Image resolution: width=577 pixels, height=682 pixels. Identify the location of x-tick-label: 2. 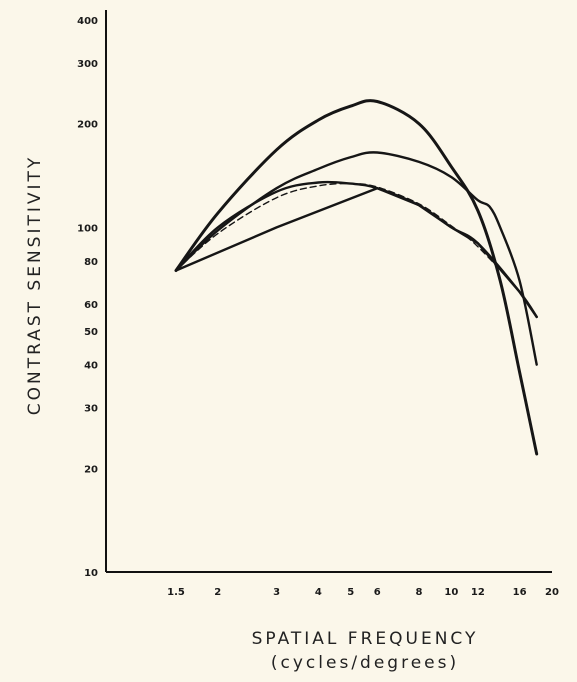
(217, 592).